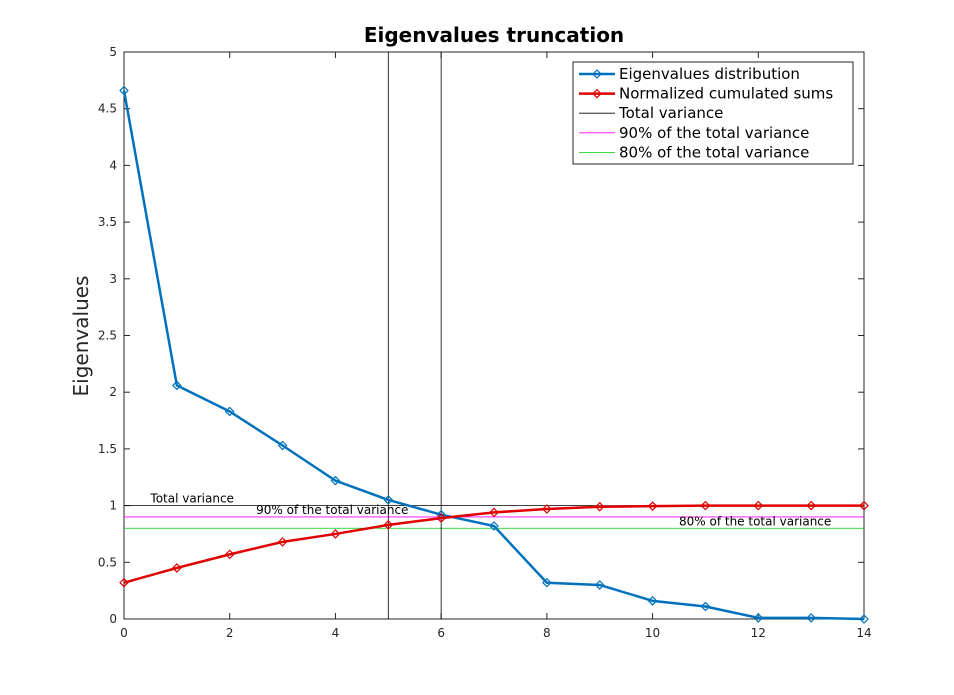 The width and height of the screenshot is (954, 695). What do you see at coordinates (113, 392) in the screenshot?
I see `y-tick-label: 2` at bounding box center [113, 392].